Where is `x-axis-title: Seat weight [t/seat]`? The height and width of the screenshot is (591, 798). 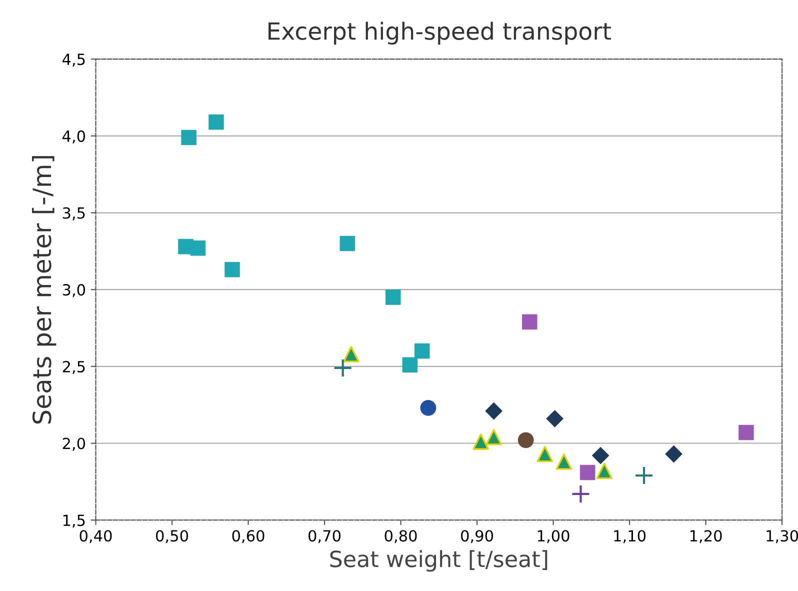 x-axis-title: Seat weight [t/seat] is located at coordinates (439, 561).